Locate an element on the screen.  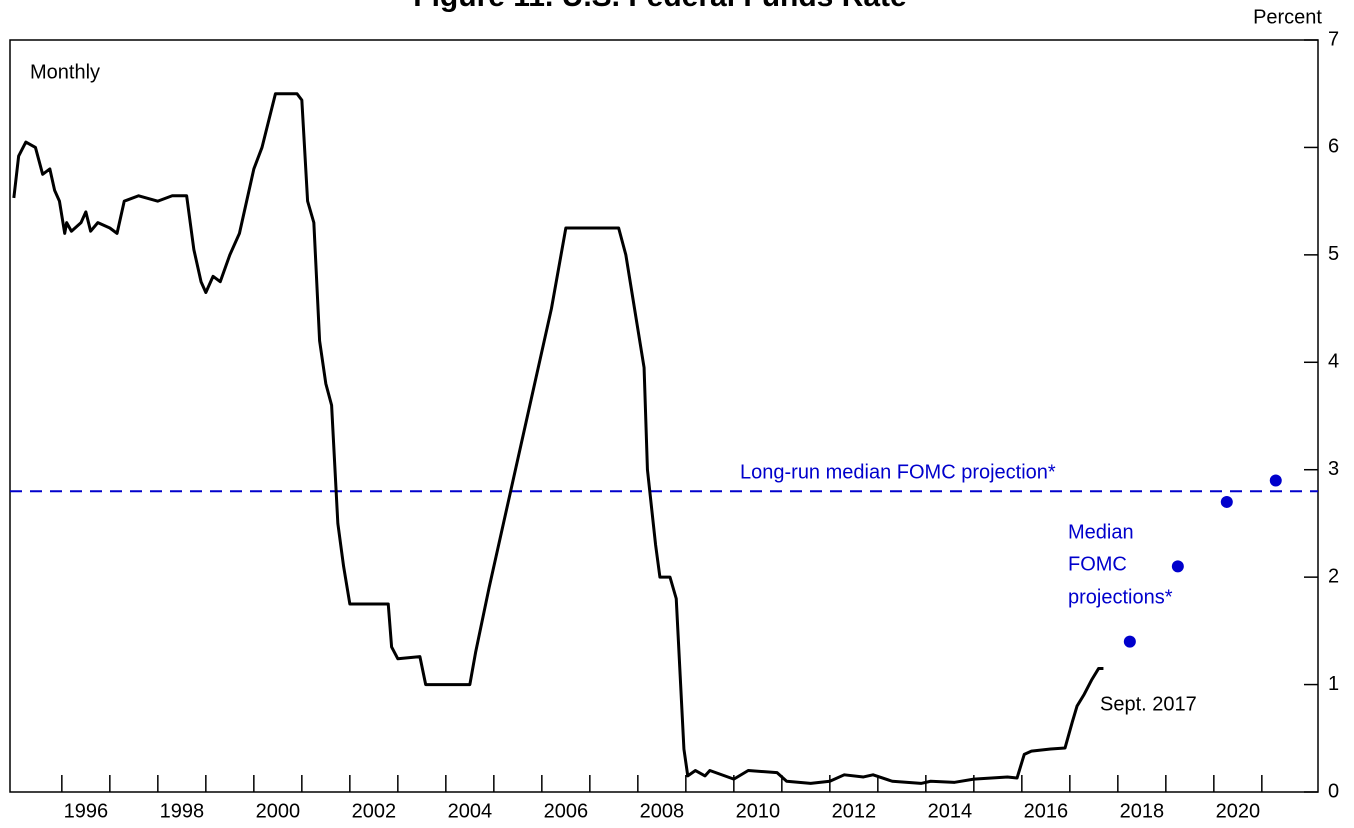
annotation: Long-run median FOMC projection* is located at coordinates (898, 472).